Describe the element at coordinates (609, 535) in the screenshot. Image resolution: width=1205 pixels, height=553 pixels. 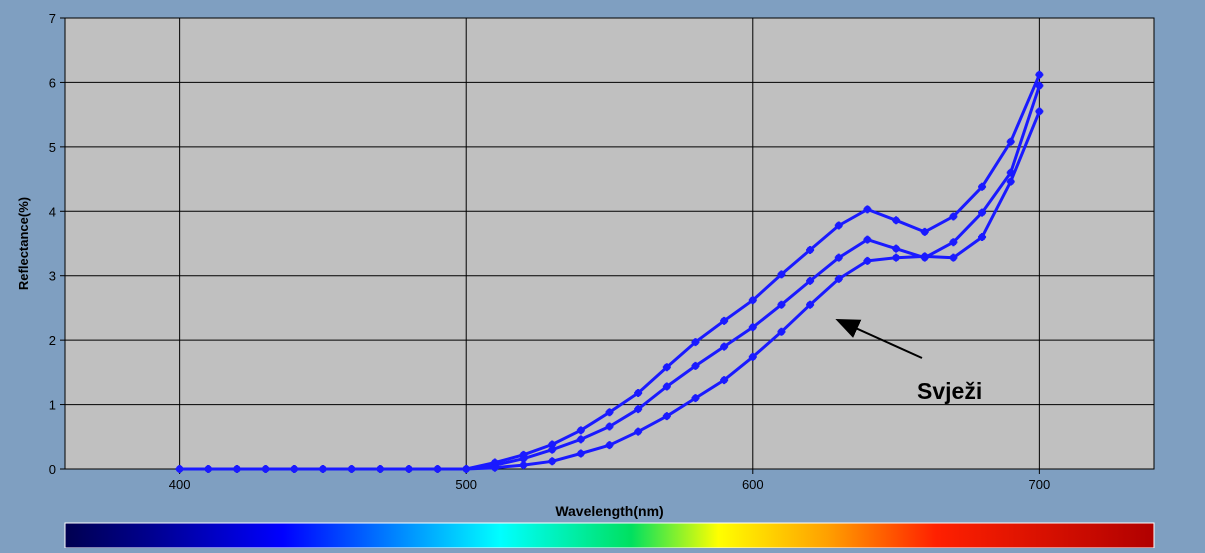
I see `spectrum-bar` at that location.